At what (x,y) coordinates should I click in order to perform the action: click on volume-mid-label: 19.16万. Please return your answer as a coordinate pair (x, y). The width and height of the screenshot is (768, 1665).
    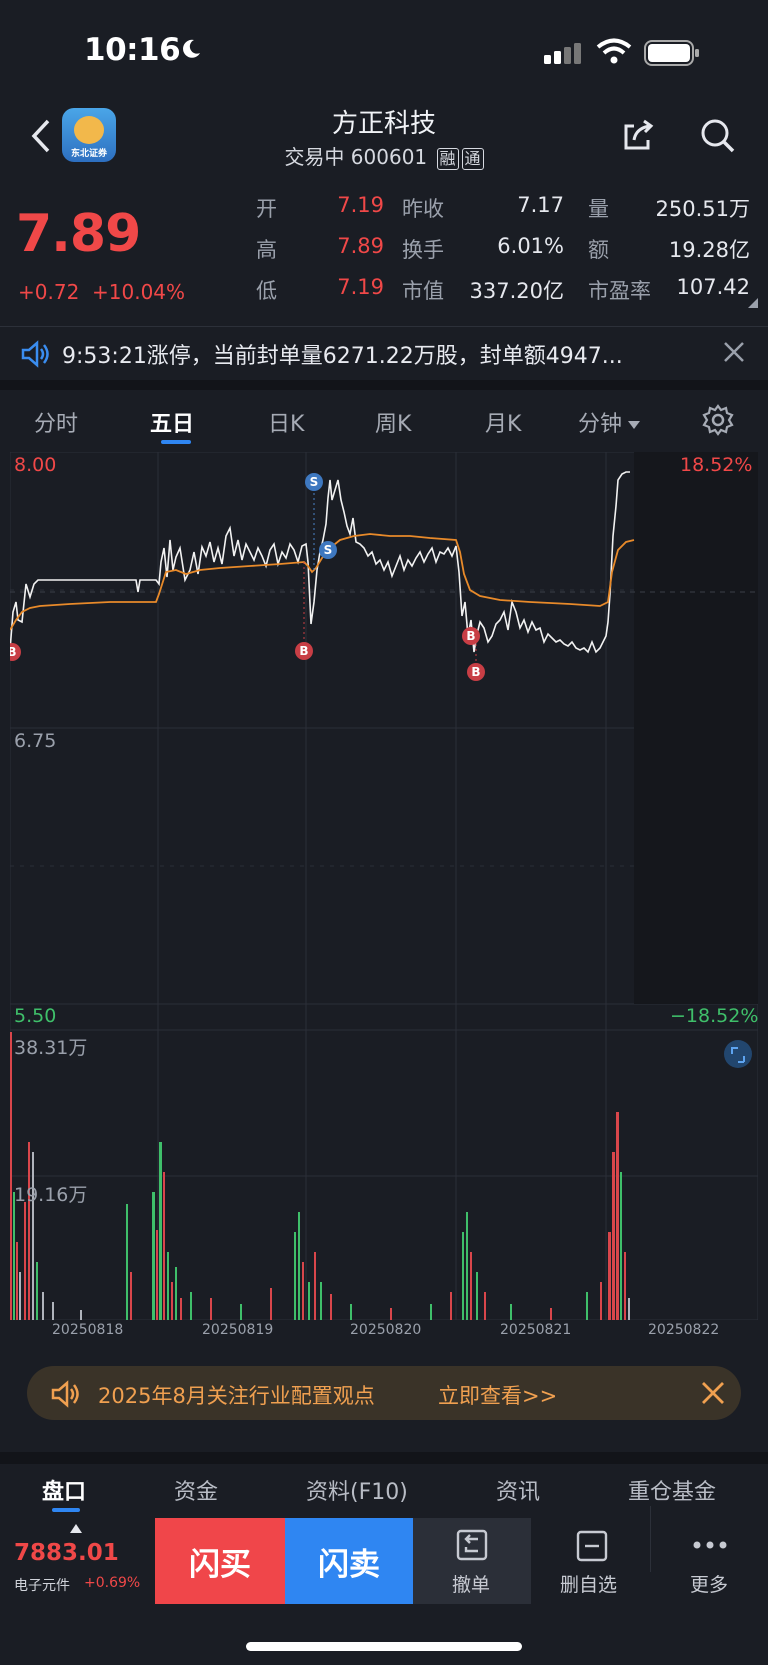
    Looking at the image, I should click on (51, 1195).